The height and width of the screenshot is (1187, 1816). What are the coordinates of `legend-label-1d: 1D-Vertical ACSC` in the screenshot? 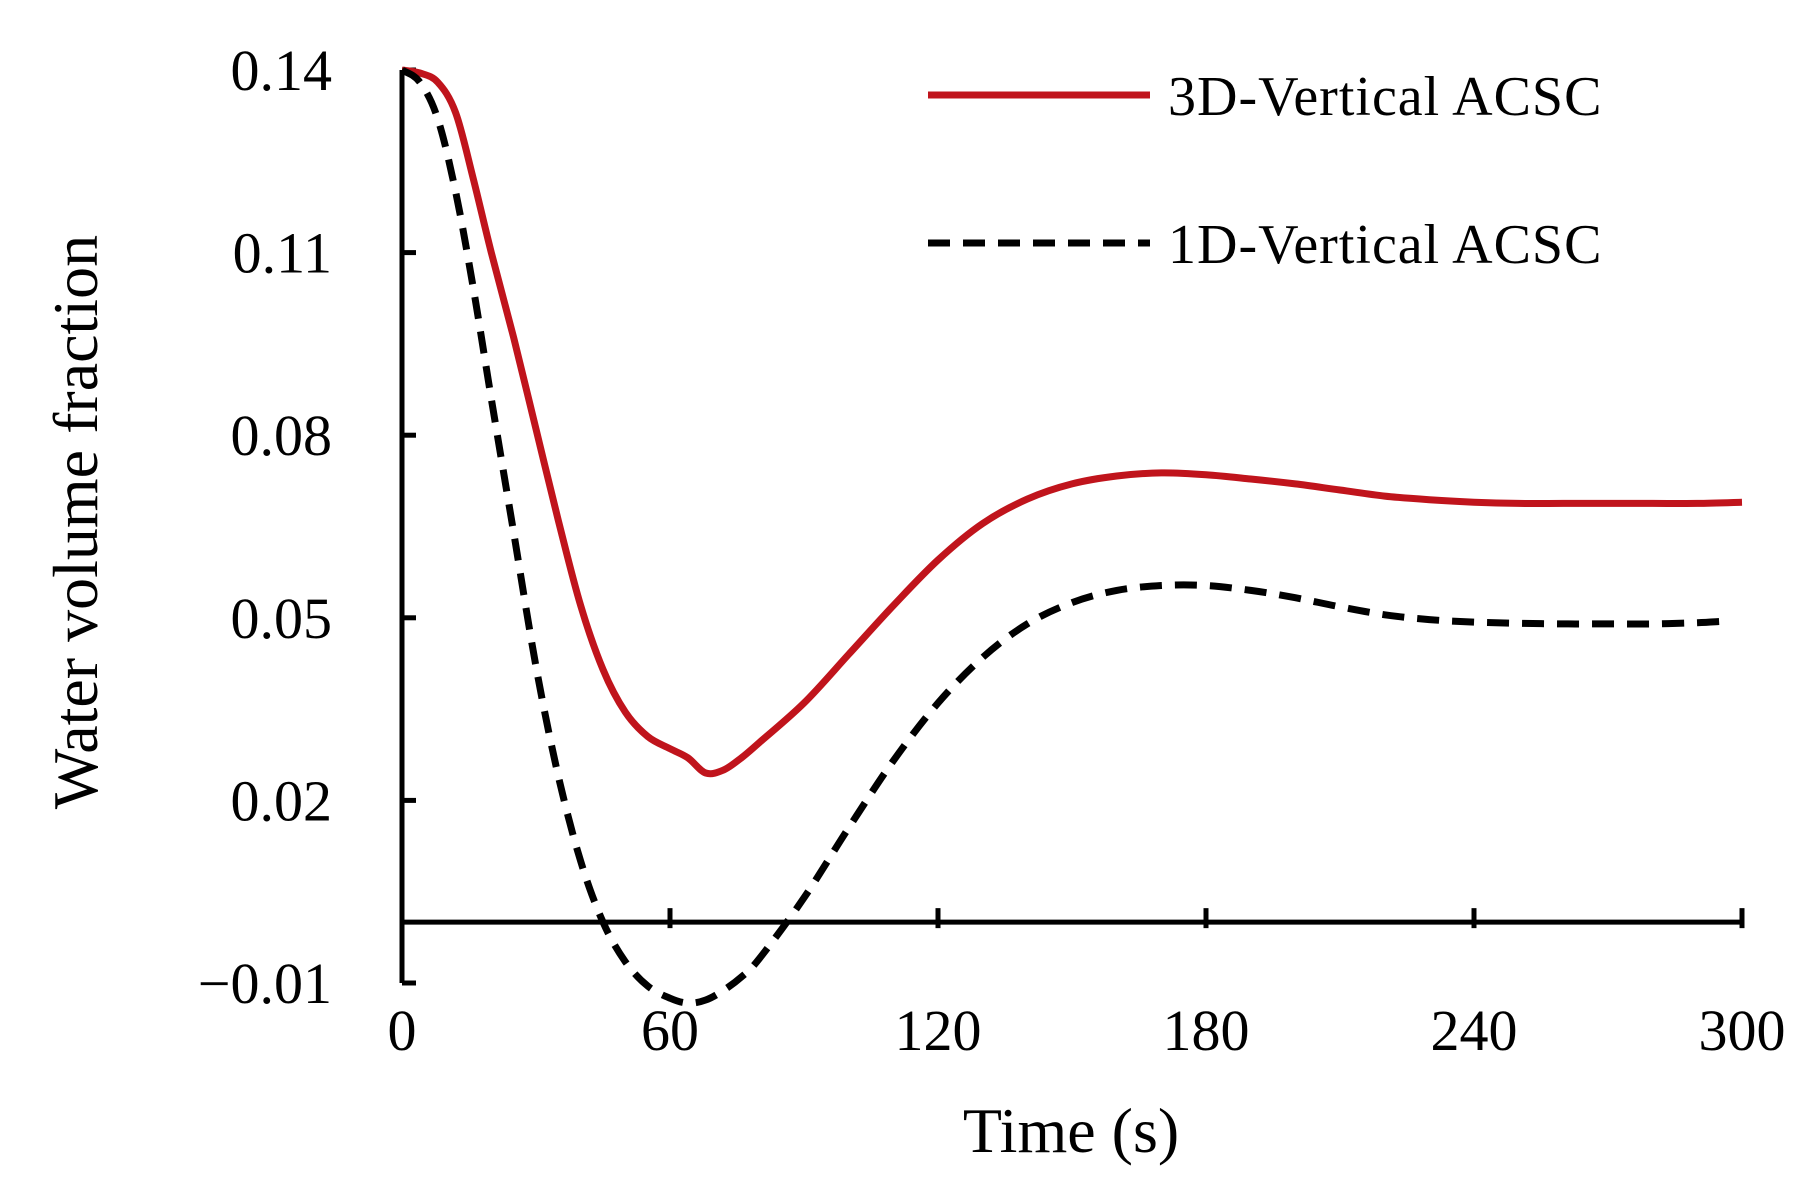 It's located at (1385, 245).